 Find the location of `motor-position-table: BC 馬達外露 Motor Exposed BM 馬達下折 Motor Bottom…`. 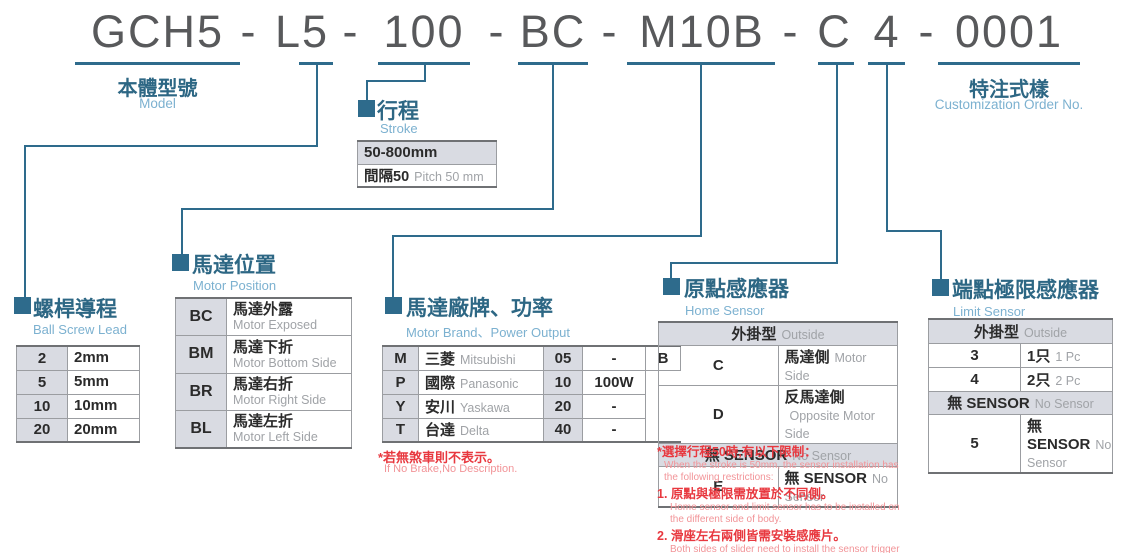

motor-position-table: BC 馬達外露 Motor Exposed BM 馬達下折 Motor Bottom… is located at coordinates (263, 373).